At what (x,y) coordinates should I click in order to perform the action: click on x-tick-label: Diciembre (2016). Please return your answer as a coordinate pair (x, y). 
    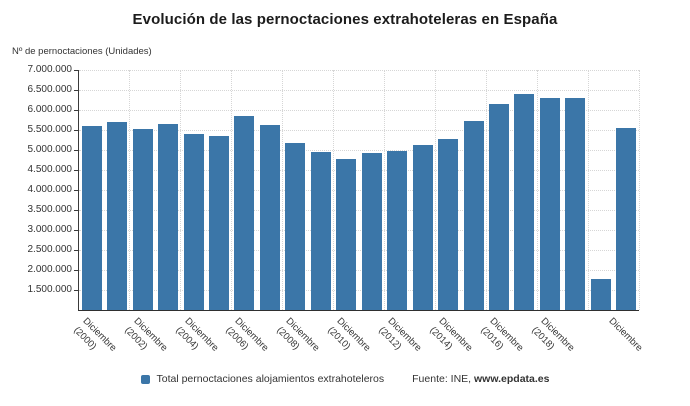
    Looking at the image, I should click on (502, 334).